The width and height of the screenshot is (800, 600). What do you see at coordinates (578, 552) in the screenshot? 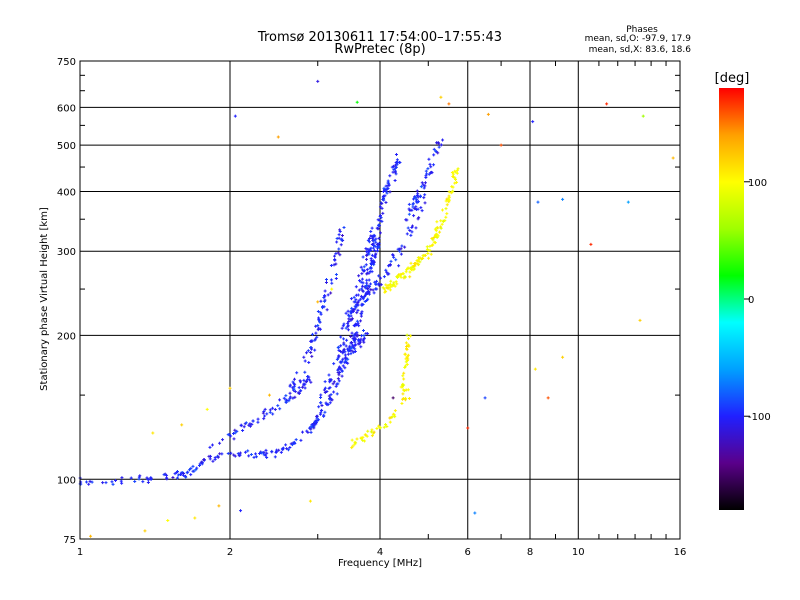
I see `x-tick-label: 10` at bounding box center [578, 552].